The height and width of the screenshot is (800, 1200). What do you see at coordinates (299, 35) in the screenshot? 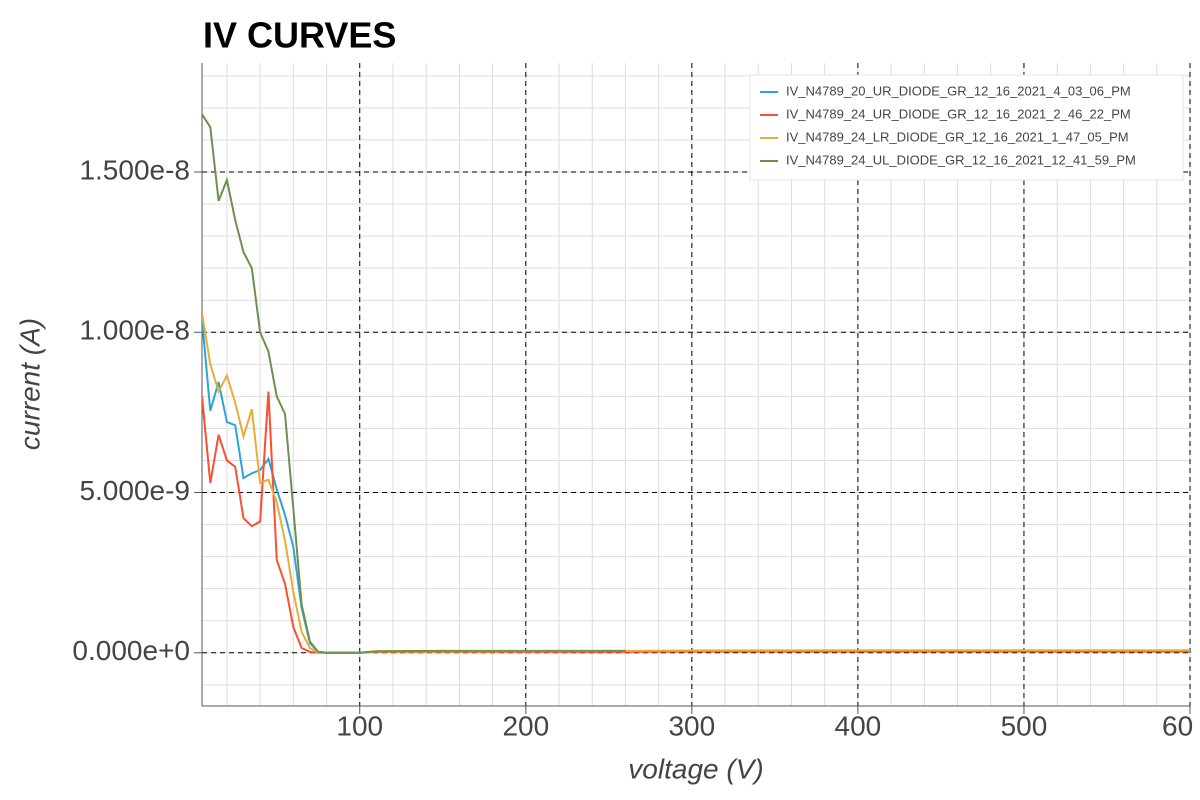
I see `chart-title: IV CURVES` at bounding box center [299, 35].